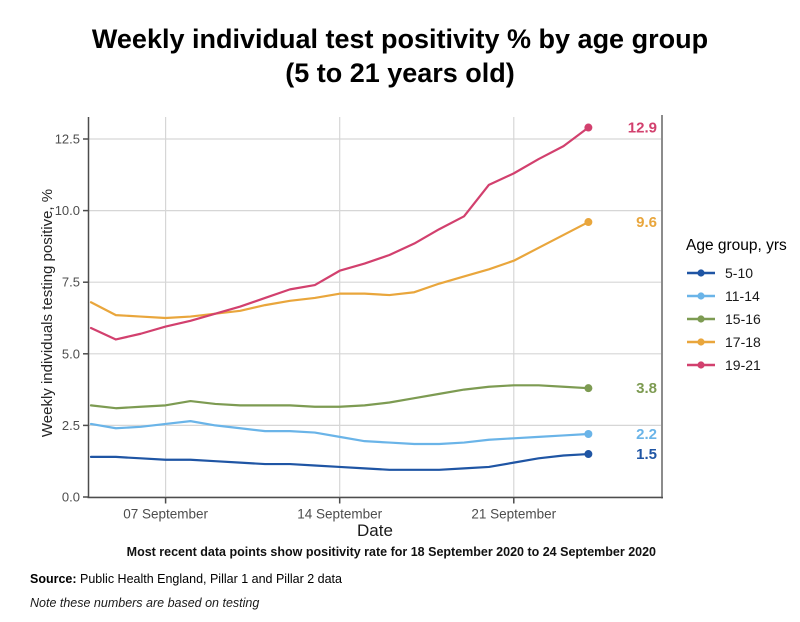  I want to click on legend-item-15-16: 15-16, so click(736, 318).